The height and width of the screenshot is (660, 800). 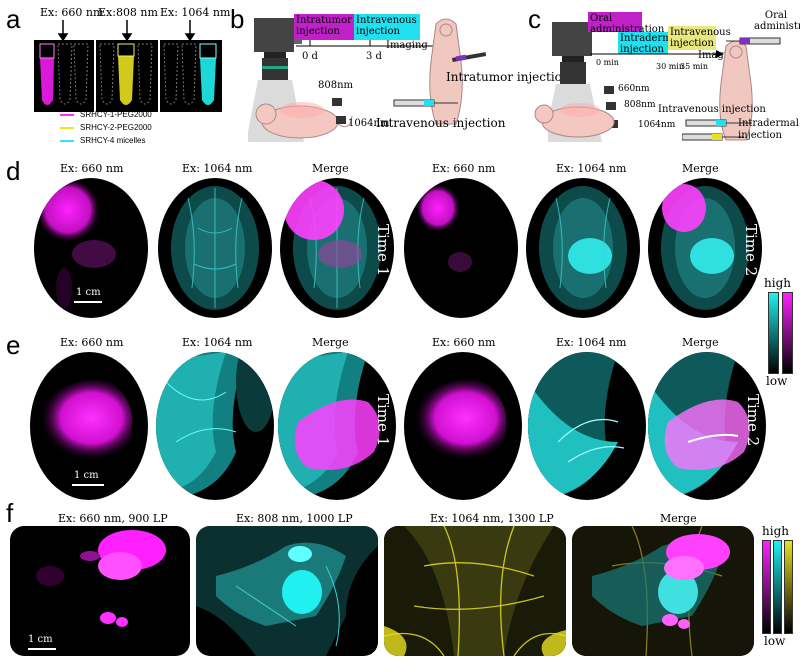 I want to click on f-colorbar-low: low, so click(x=775, y=641).